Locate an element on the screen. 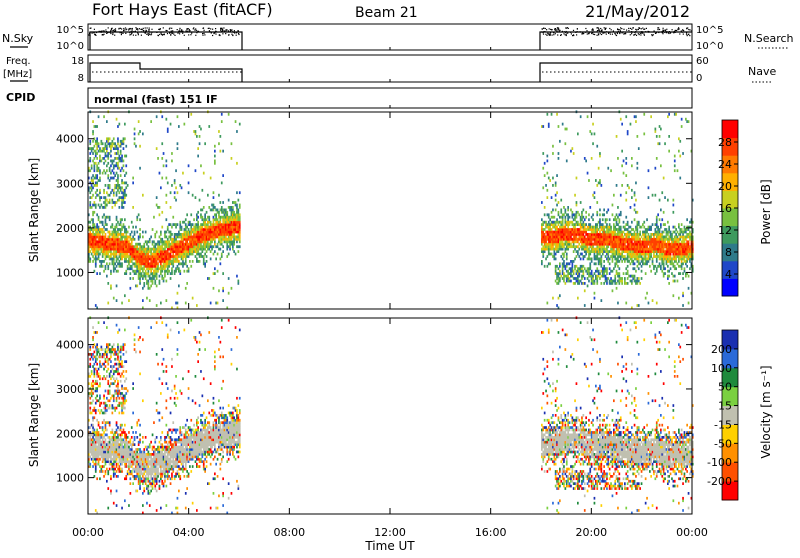 This screenshot has width=800, height=558. nsky-label: N.Sky is located at coordinates (18, 38).